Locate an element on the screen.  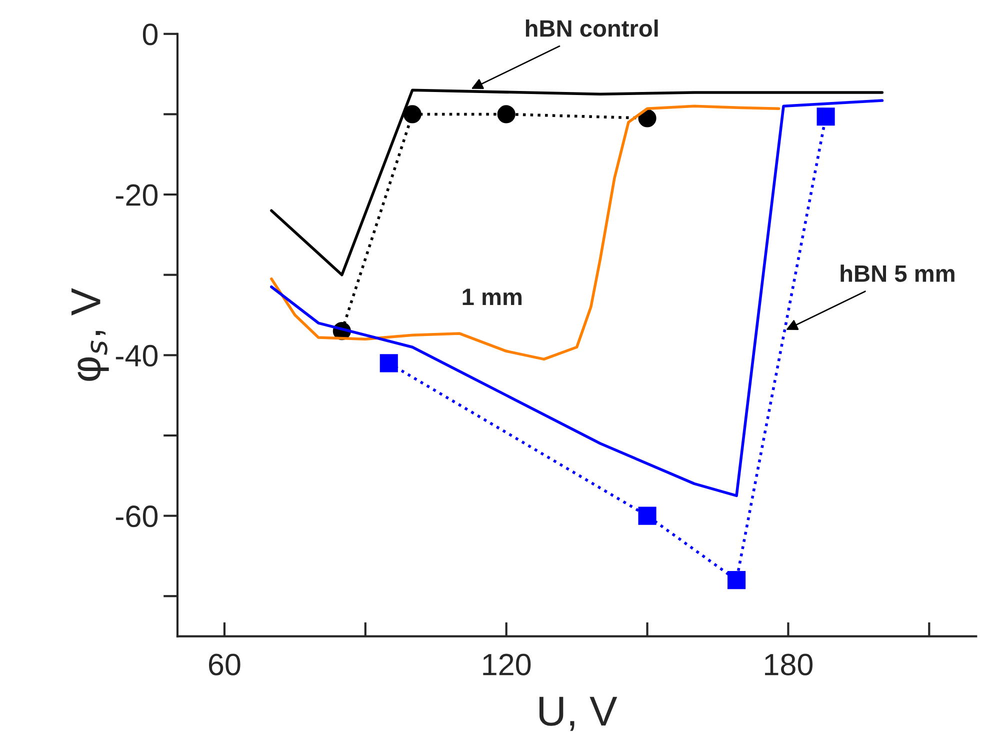
x-tick-label: 180 is located at coordinates (789, 665).